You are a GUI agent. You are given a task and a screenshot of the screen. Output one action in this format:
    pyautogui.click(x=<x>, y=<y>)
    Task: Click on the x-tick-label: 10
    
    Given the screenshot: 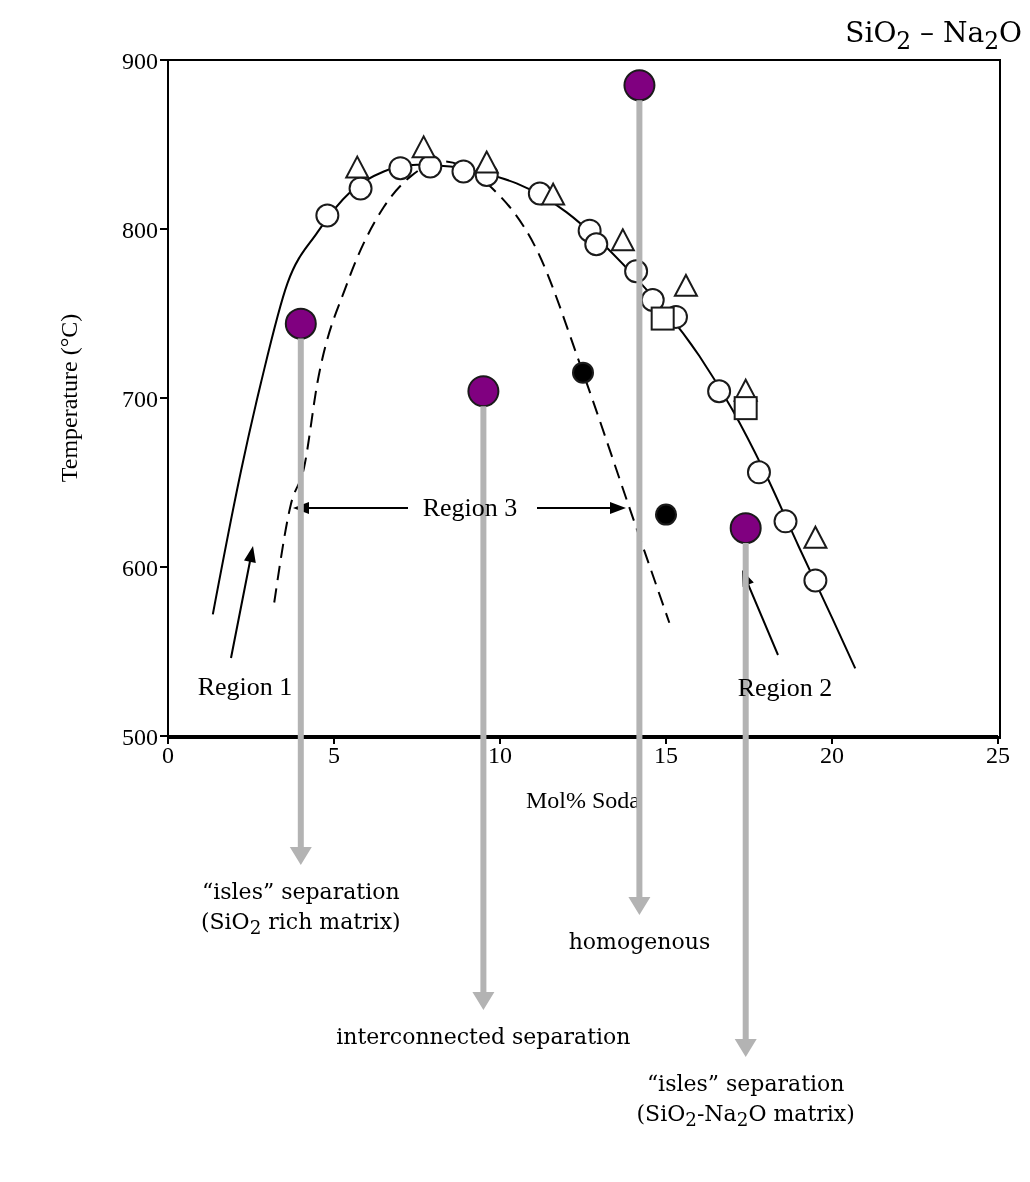 What is the action you would take?
    pyautogui.click(x=500, y=755)
    